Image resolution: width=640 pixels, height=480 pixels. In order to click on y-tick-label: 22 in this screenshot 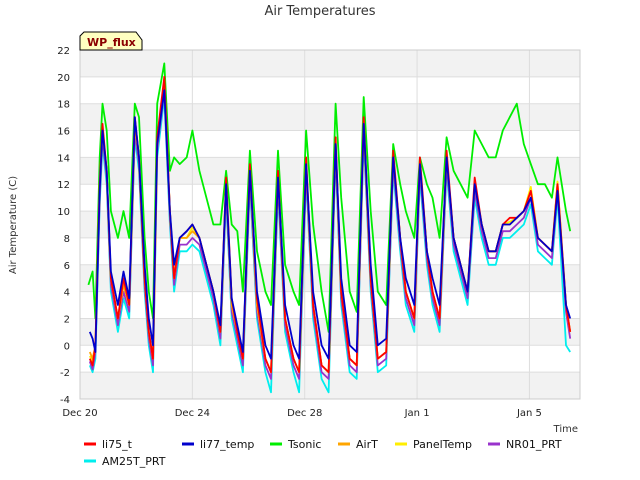, I will do `click(63, 51)`.